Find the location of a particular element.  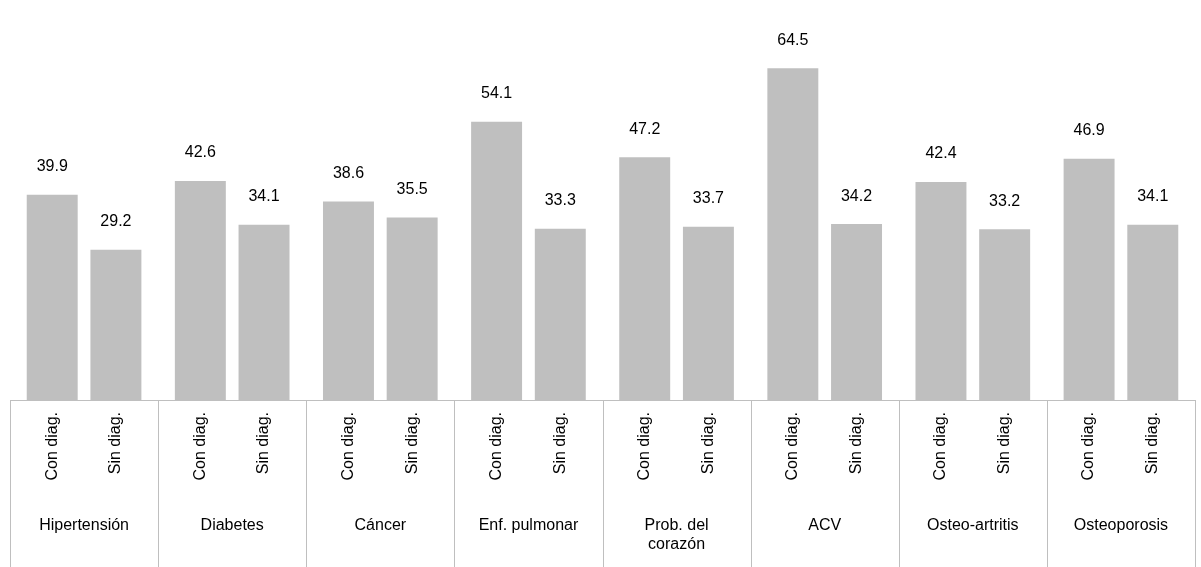

data-label: 54.1 is located at coordinates (497, 93).